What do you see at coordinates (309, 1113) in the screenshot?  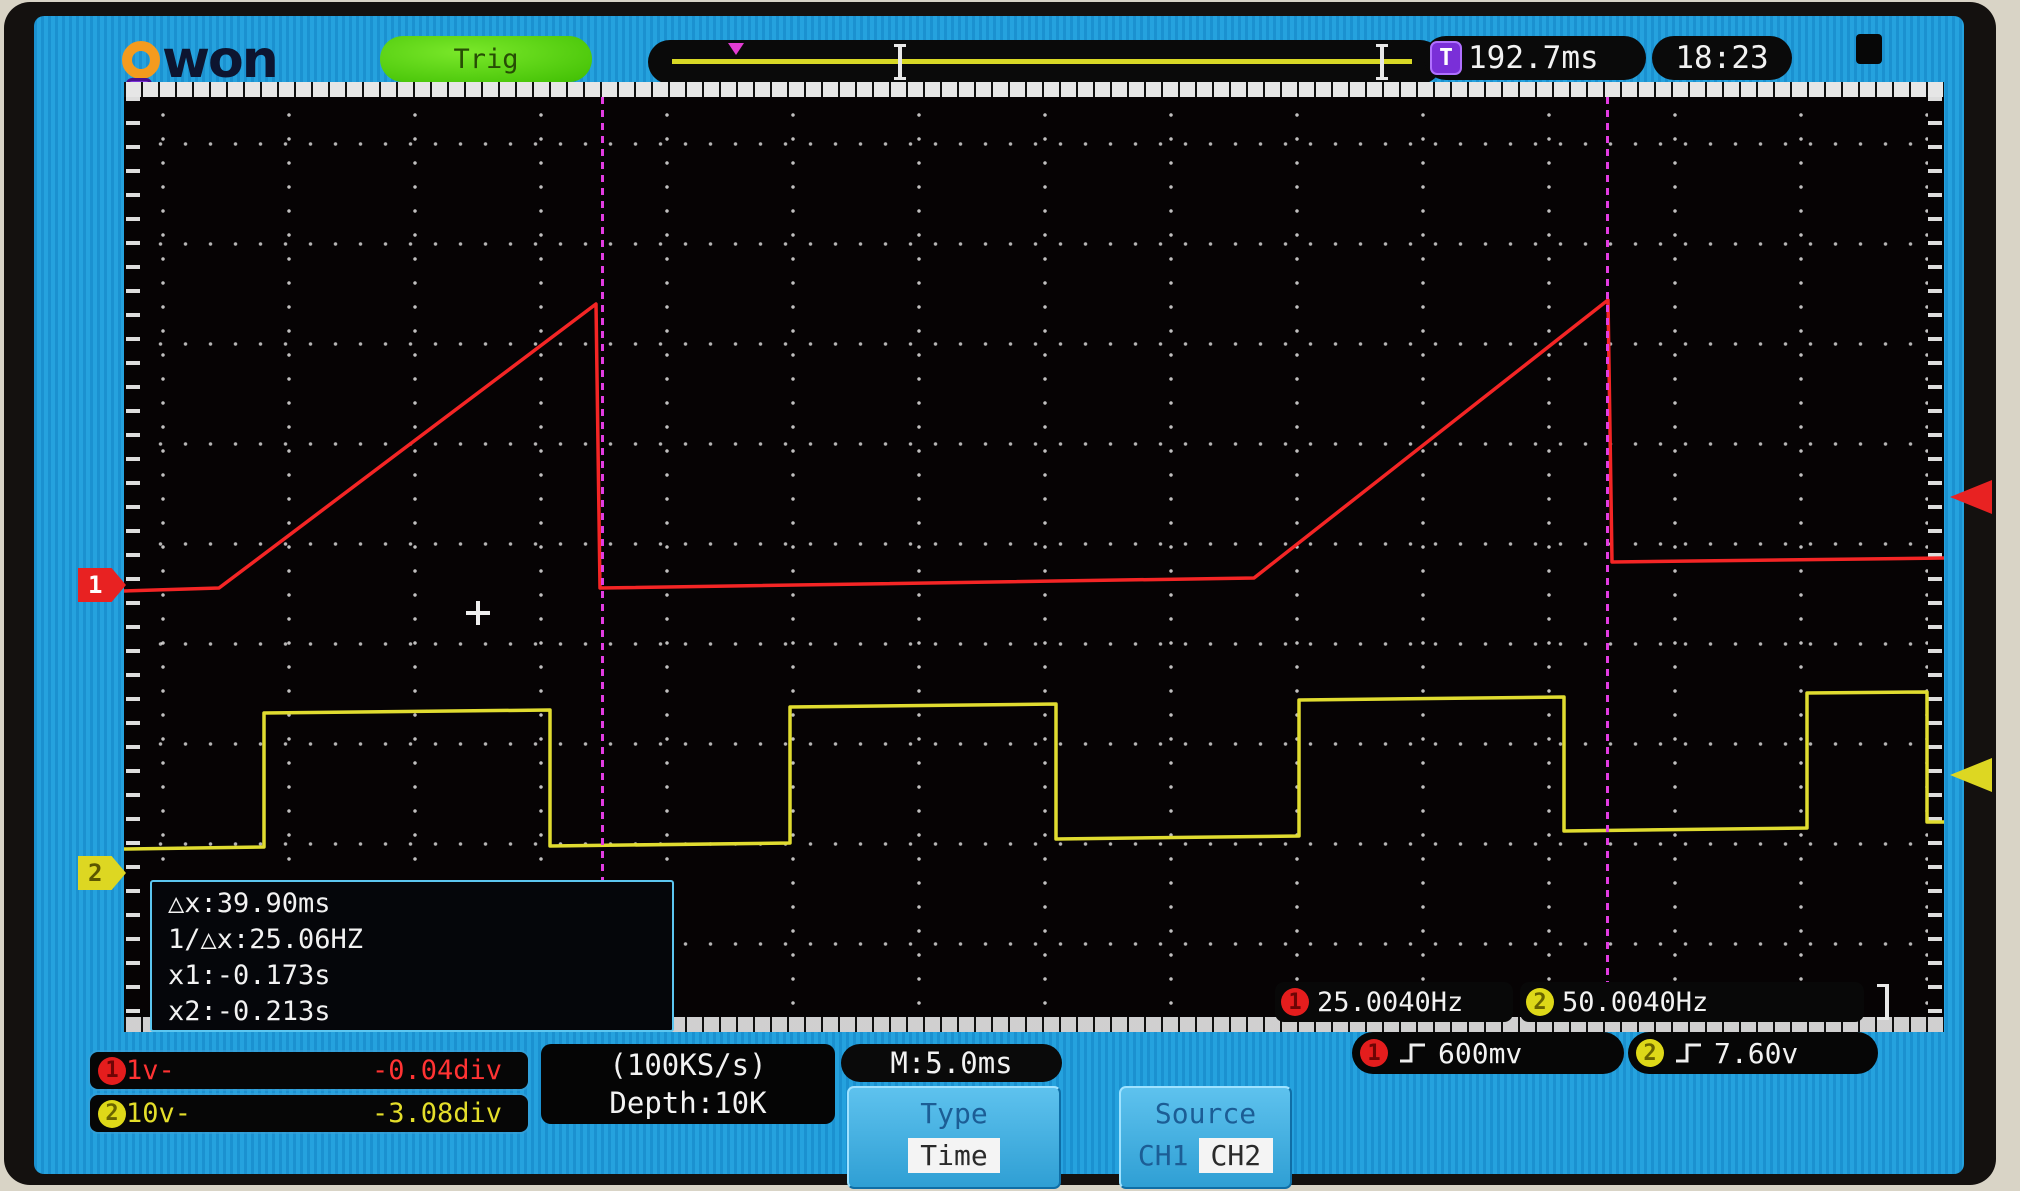 I see `ch2-status-row: 2 10v- -3.08div` at bounding box center [309, 1113].